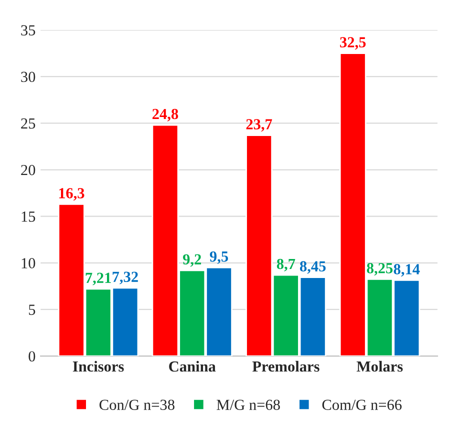 The image size is (451, 429). What do you see at coordinates (248, 405) in the screenshot?
I see `legend-label: M/G n=68` at bounding box center [248, 405].